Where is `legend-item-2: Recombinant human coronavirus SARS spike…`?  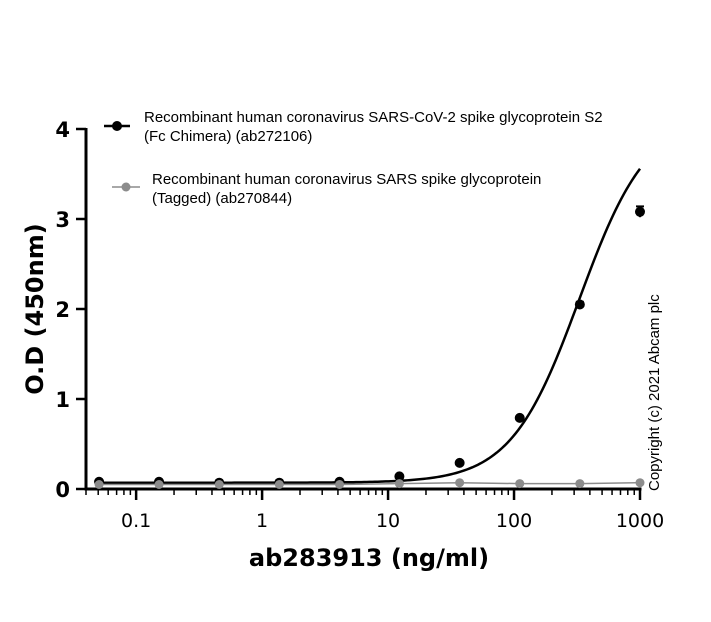
legend-item-2: Recombinant human coronavirus SARS spike… is located at coordinates (326, 189).